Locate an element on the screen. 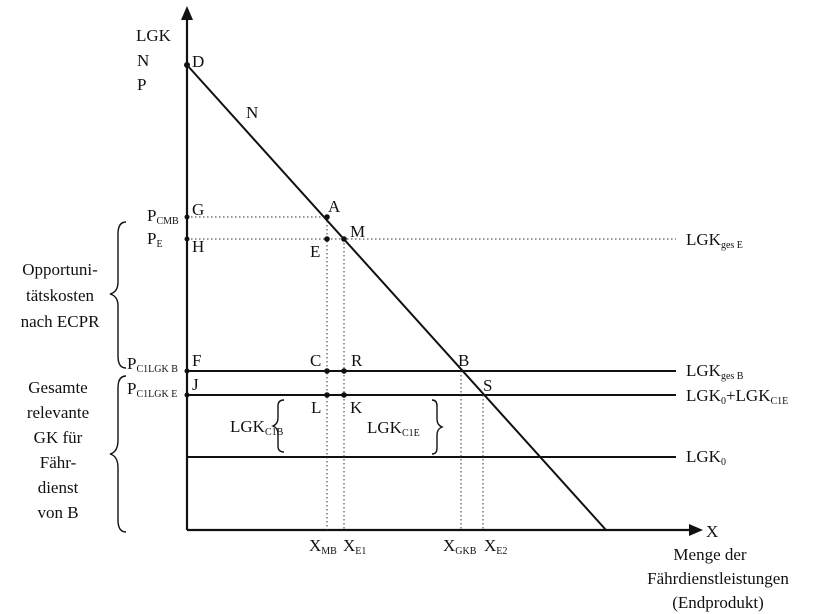  note-opportunity-line3: nach ECPR is located at coordinates (61, 321).